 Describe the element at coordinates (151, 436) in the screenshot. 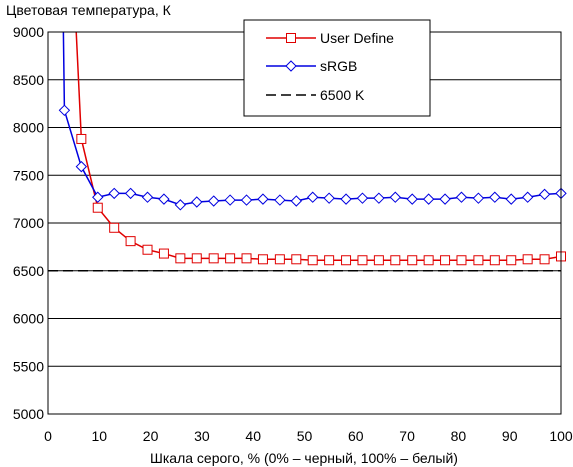

I see `x-tick-label: 20` at that location.